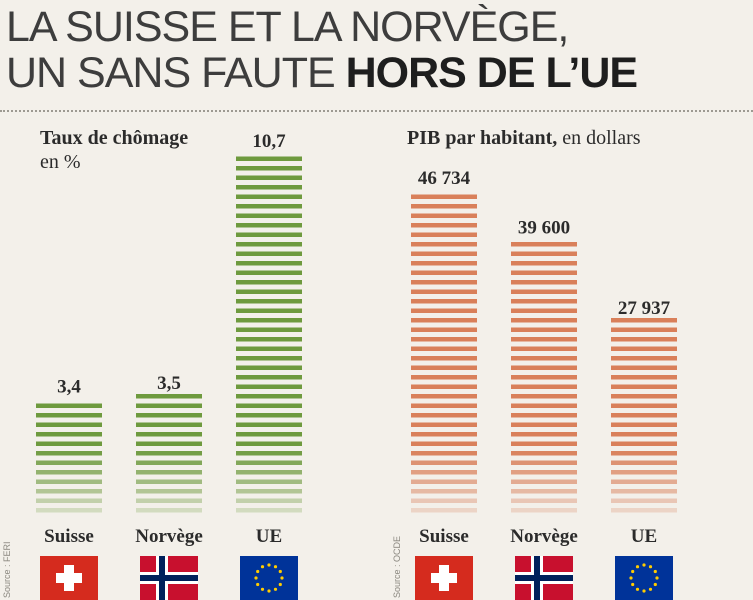 This screenshot has width=753, height=600. Describe the element at coordinates (491, 73) in the screenshot. I see `headline-line-2-bold: HORS DE L’UE` at that location.